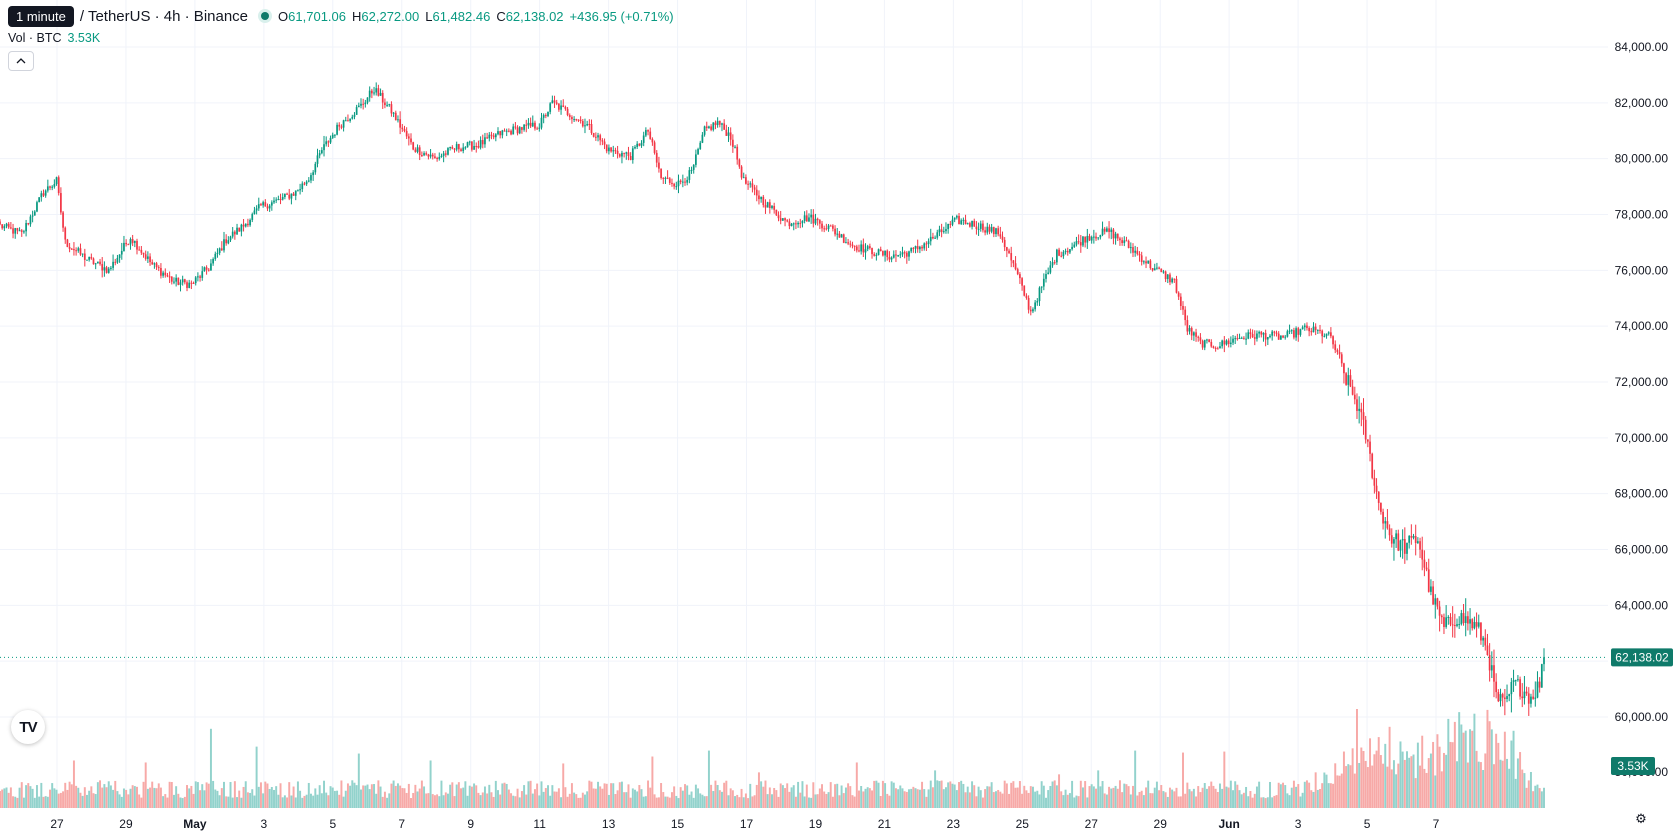 The image size is (1678, 835). Describe the element at coordinates (54, 38) in the screenshot. I see `volume-legend: Vol · BTC 3.53K` at that location.